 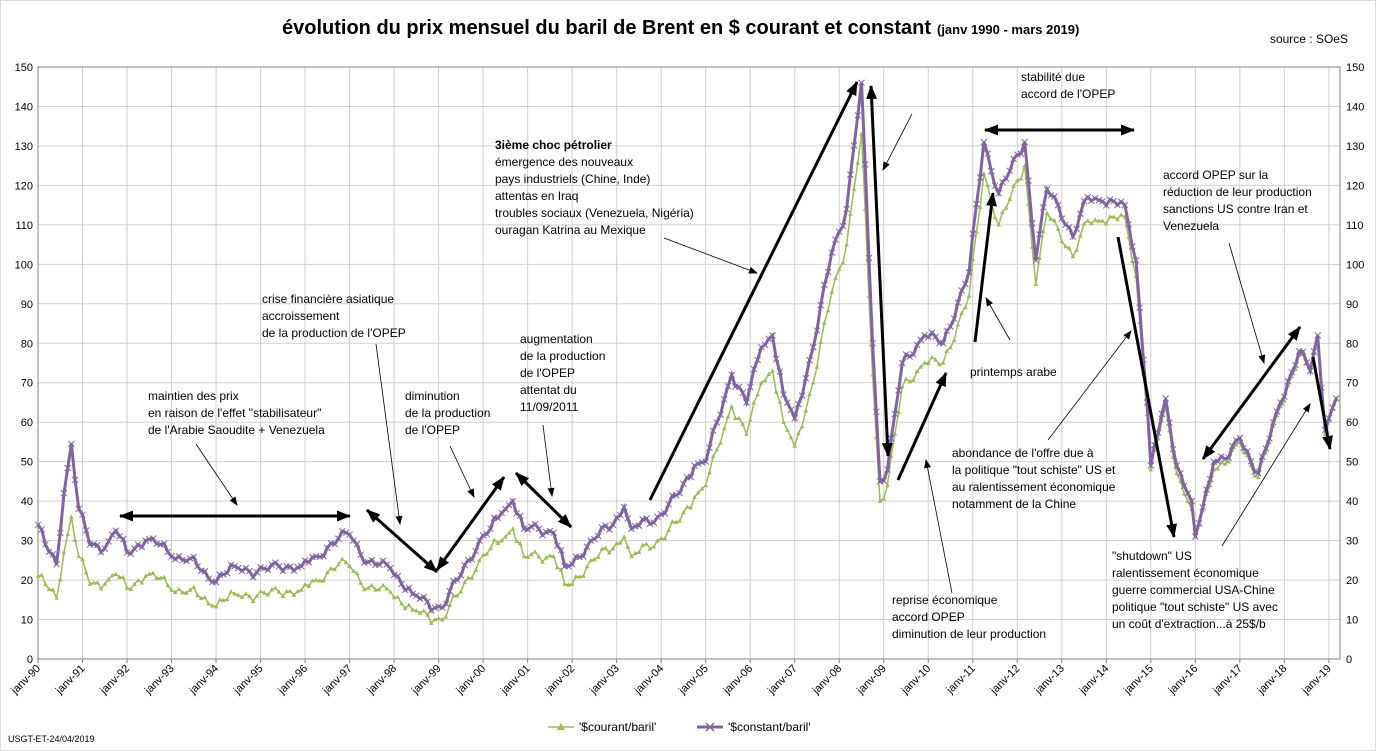 I want to click on annotation-line: 3ième choc pétrolier, so click(x=553, y=145).